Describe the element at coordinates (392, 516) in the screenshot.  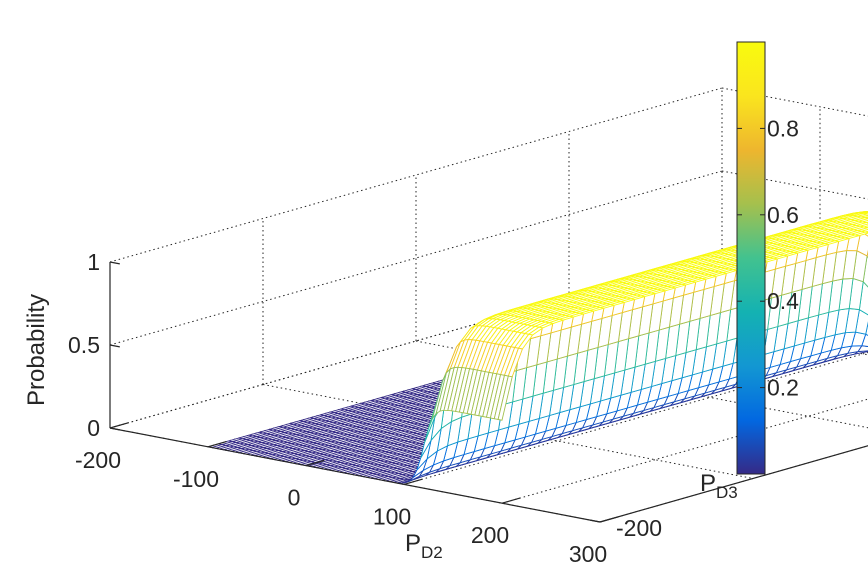
I see `x-tick-label: 100` at that location.